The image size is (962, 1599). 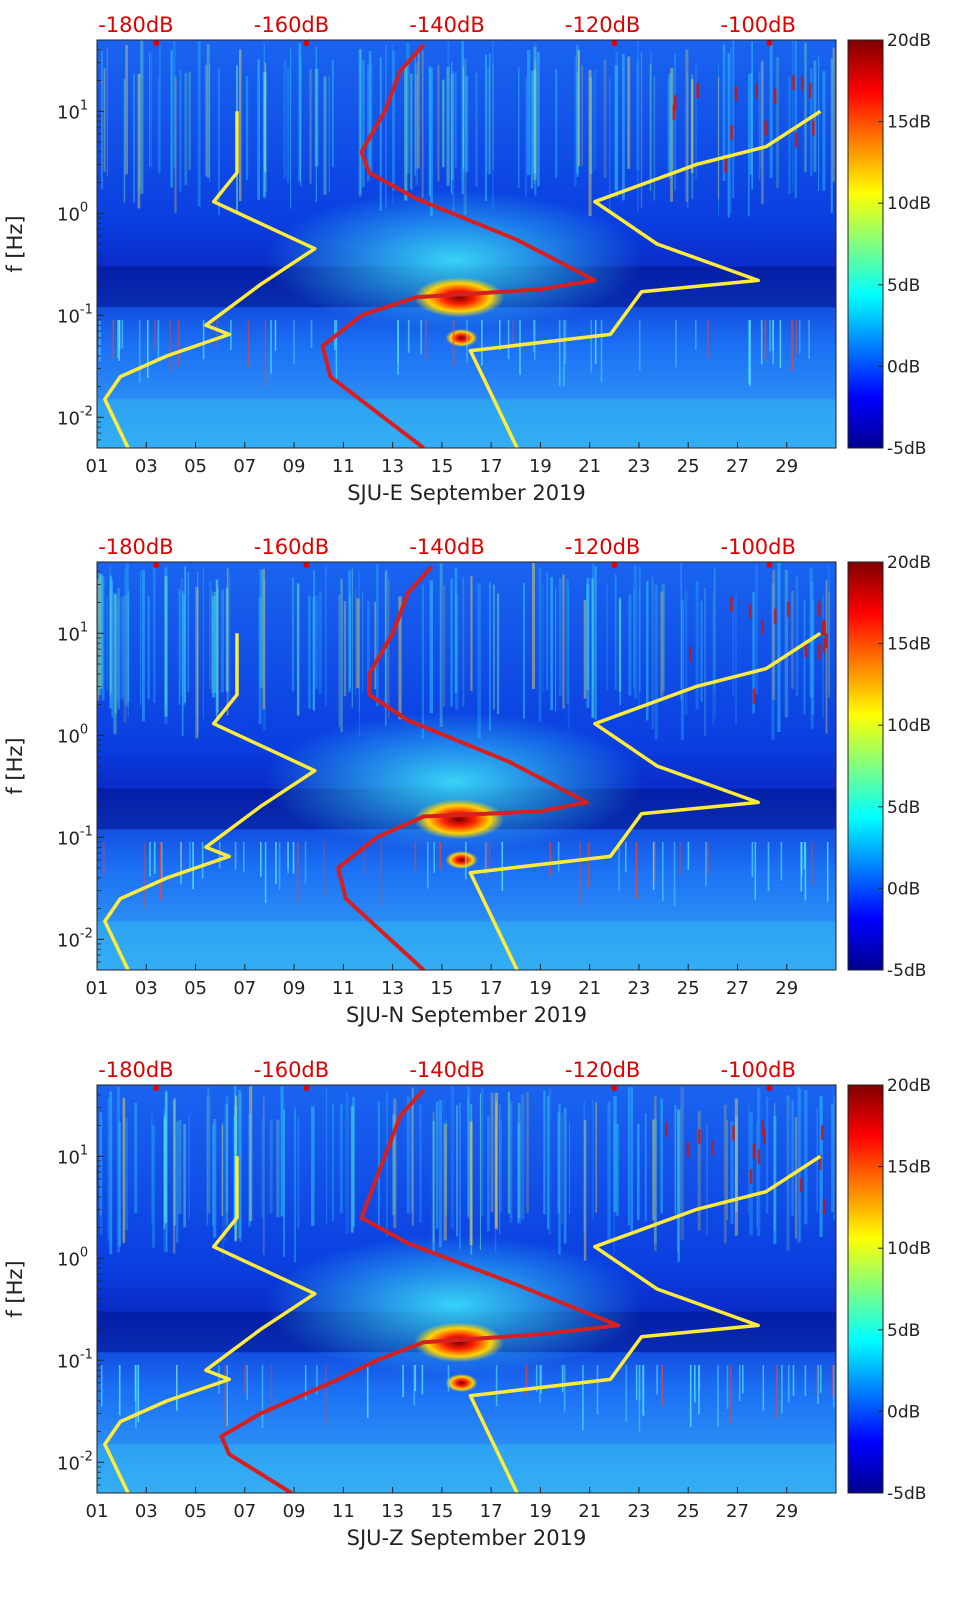 I want to click on x-tick-label: 13, so click(x=392, y=466).